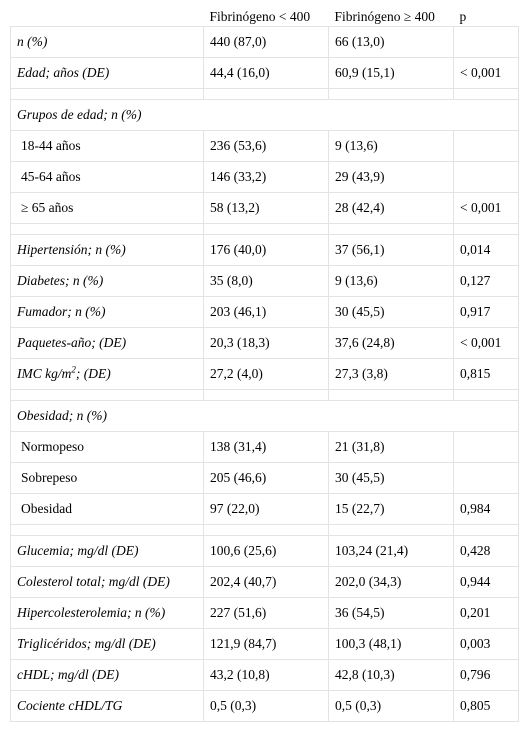 The height and width of the screenshot is (730, 528). What do you see at coordinates (107, 16) in the screenshot?
I see `header-empty-cell` at bounding box center [107, 16].